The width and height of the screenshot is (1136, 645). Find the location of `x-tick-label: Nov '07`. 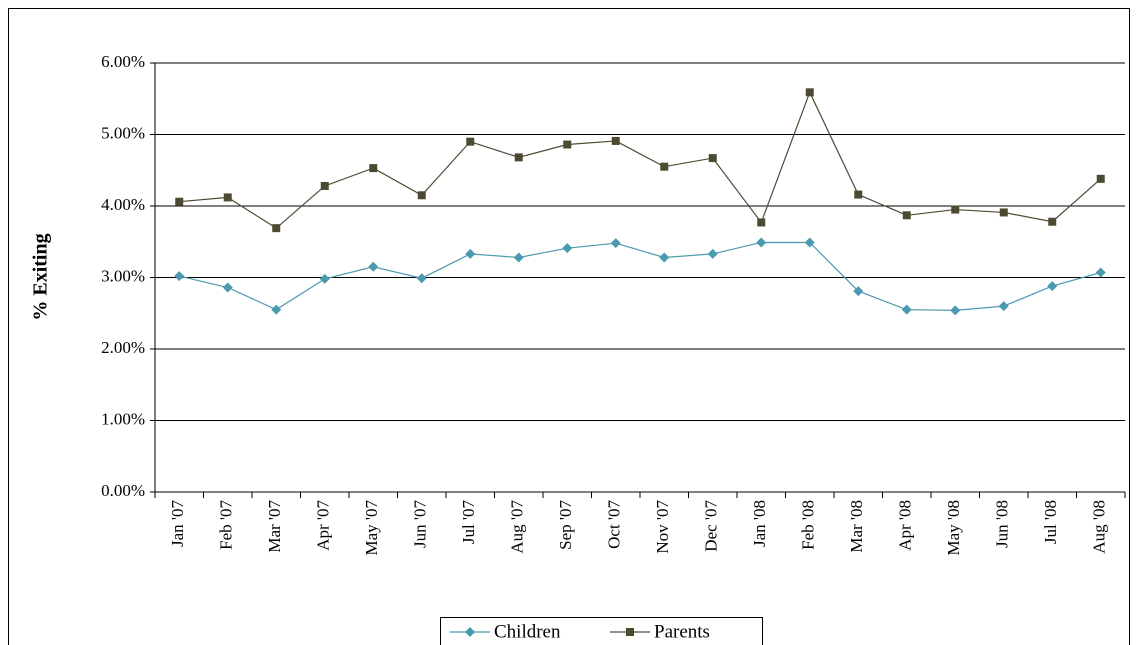

x-tick-label: Nov '07 is located at coordinates (662, 527).